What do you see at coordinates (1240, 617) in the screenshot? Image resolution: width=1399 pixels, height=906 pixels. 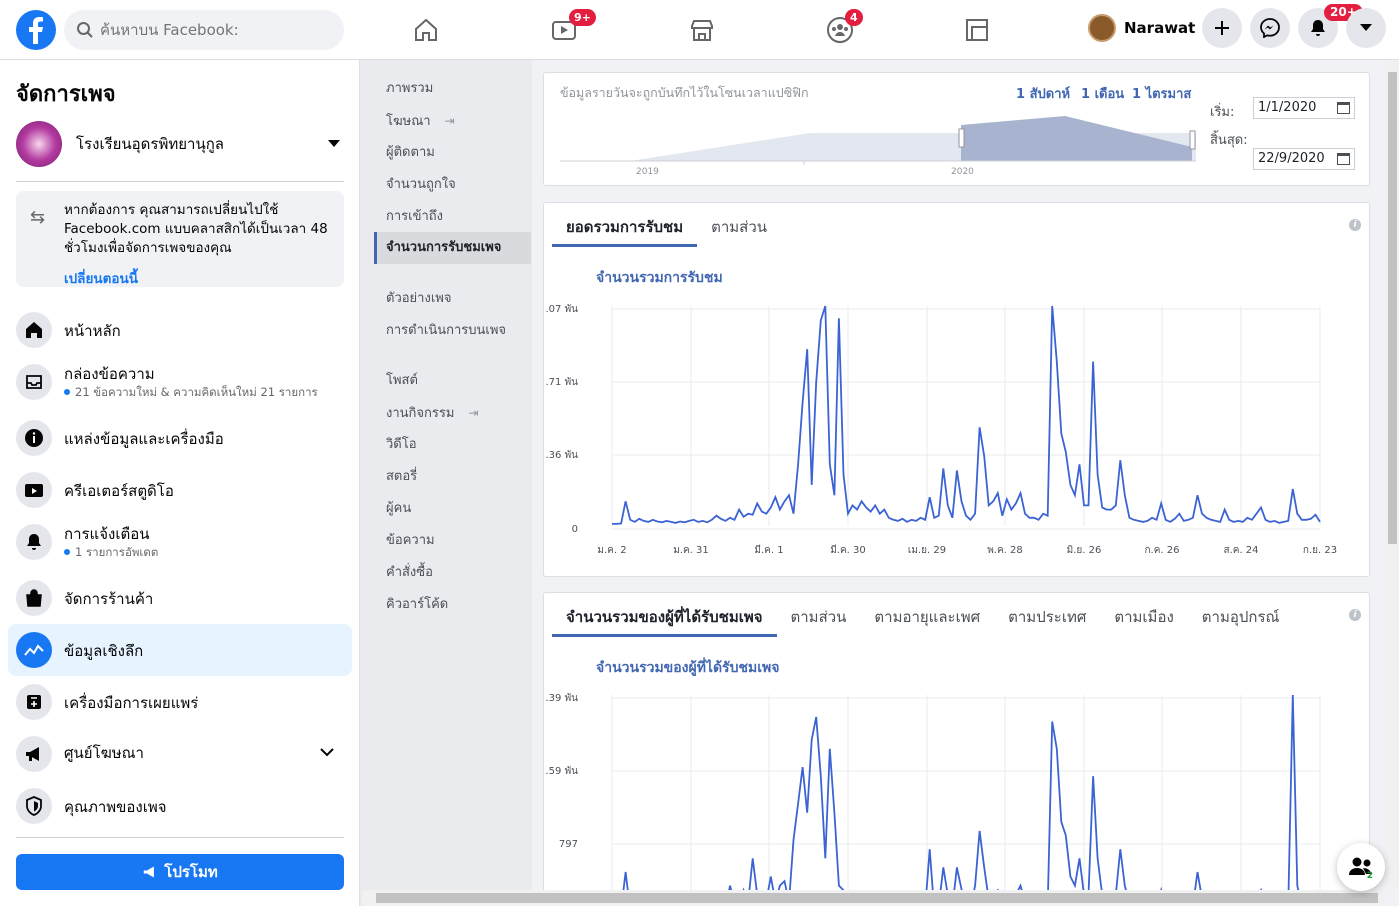 I see `tab-by-device: ตามอุปกรณ์` at bounding box center [1240, 617].